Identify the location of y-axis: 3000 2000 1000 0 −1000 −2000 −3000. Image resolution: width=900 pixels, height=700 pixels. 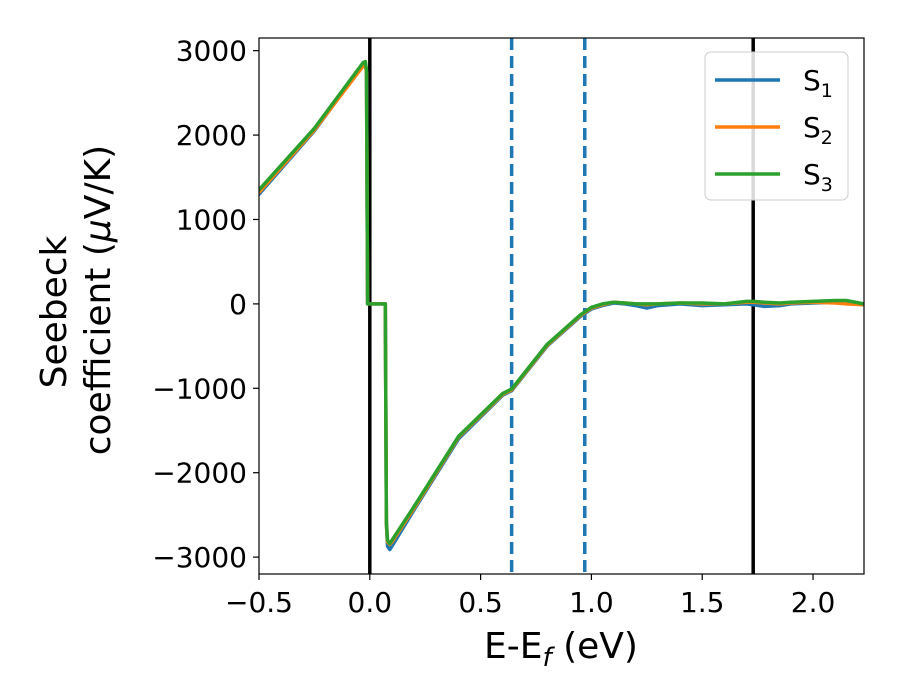
(205, 304).